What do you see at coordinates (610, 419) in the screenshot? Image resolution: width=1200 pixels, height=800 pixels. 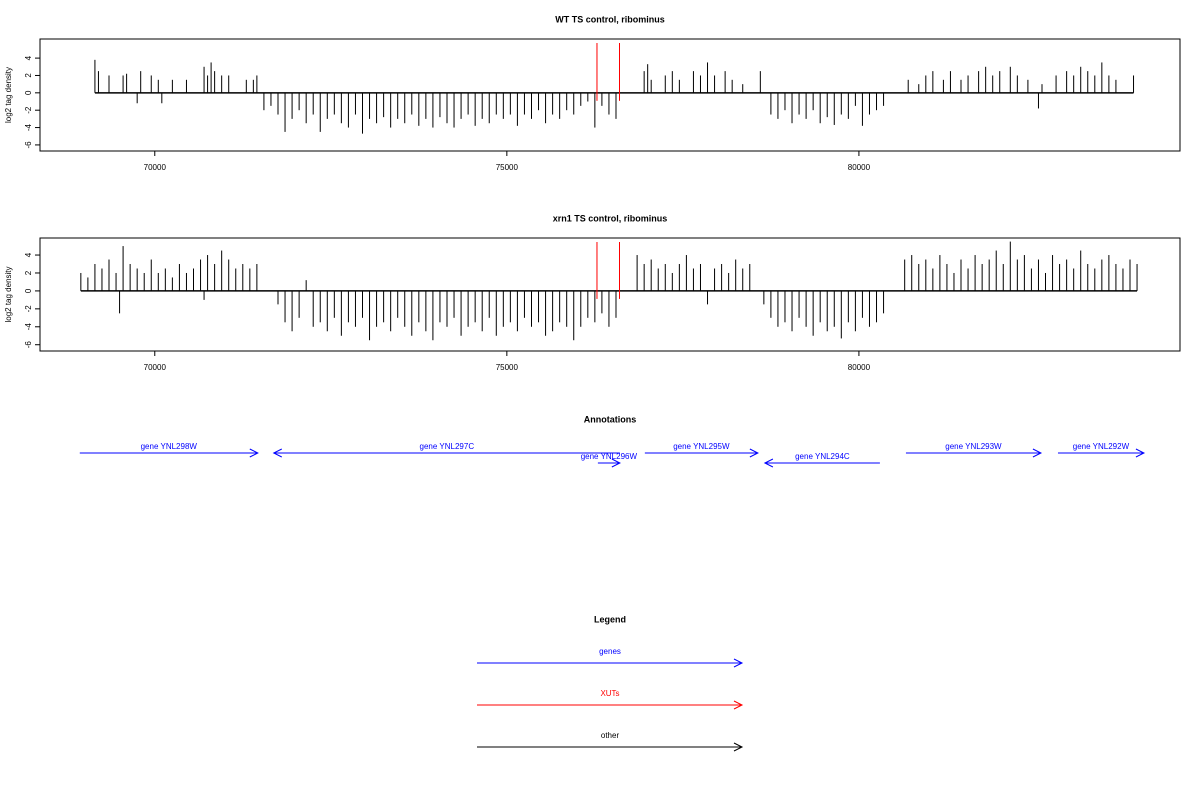 I see `annotations-title: Annotations` at bounding box center [610, 419].